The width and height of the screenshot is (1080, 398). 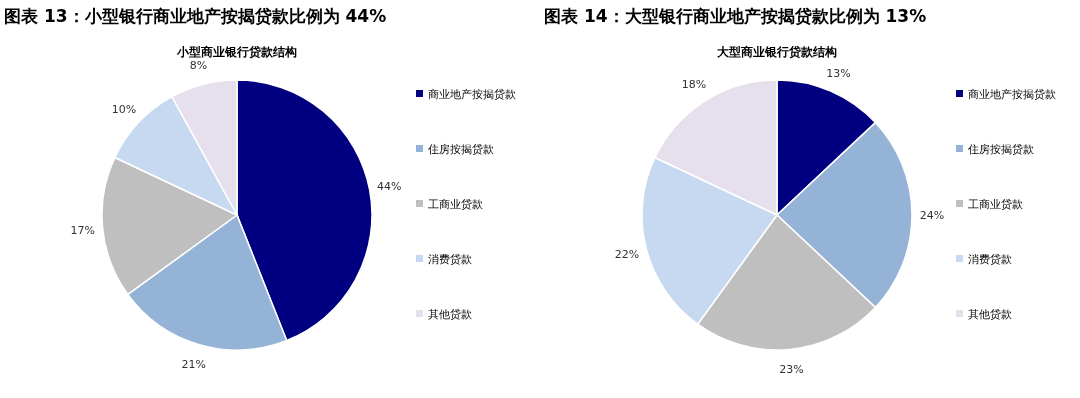 I want to click on data-label: 44%, so click(x=389, y=186).